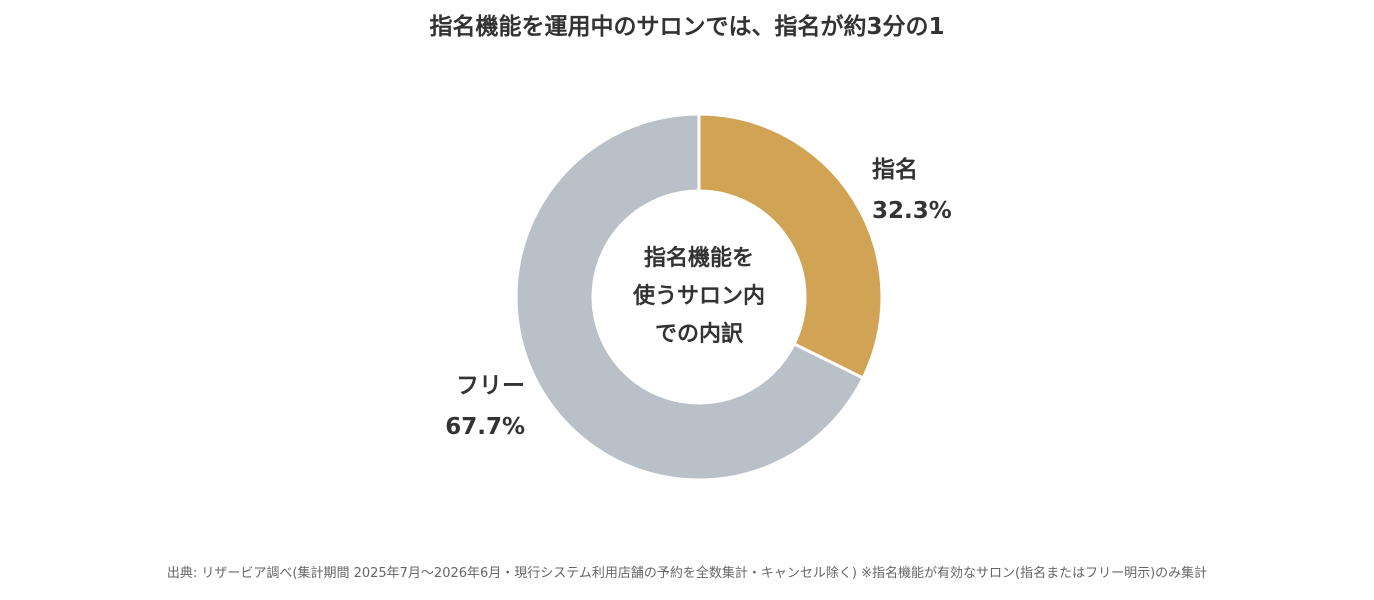 This screenshot has height=600, width=1374. Describe the element at coordinates (698, 258) in the screenshot. I see `center-label-line-1: 指名機能を` at that location.